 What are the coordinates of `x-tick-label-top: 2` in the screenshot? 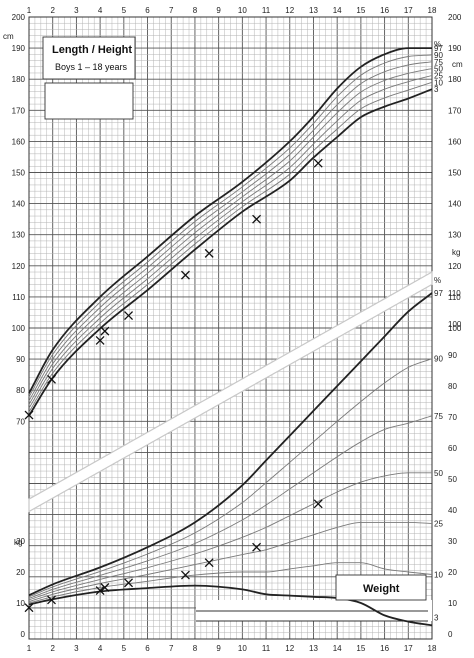 It's located at (52, 10).